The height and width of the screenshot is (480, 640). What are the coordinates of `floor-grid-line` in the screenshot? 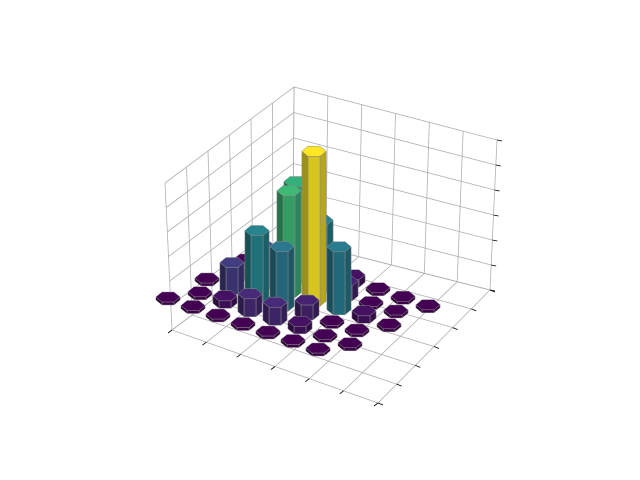 It's located at (400, 336).